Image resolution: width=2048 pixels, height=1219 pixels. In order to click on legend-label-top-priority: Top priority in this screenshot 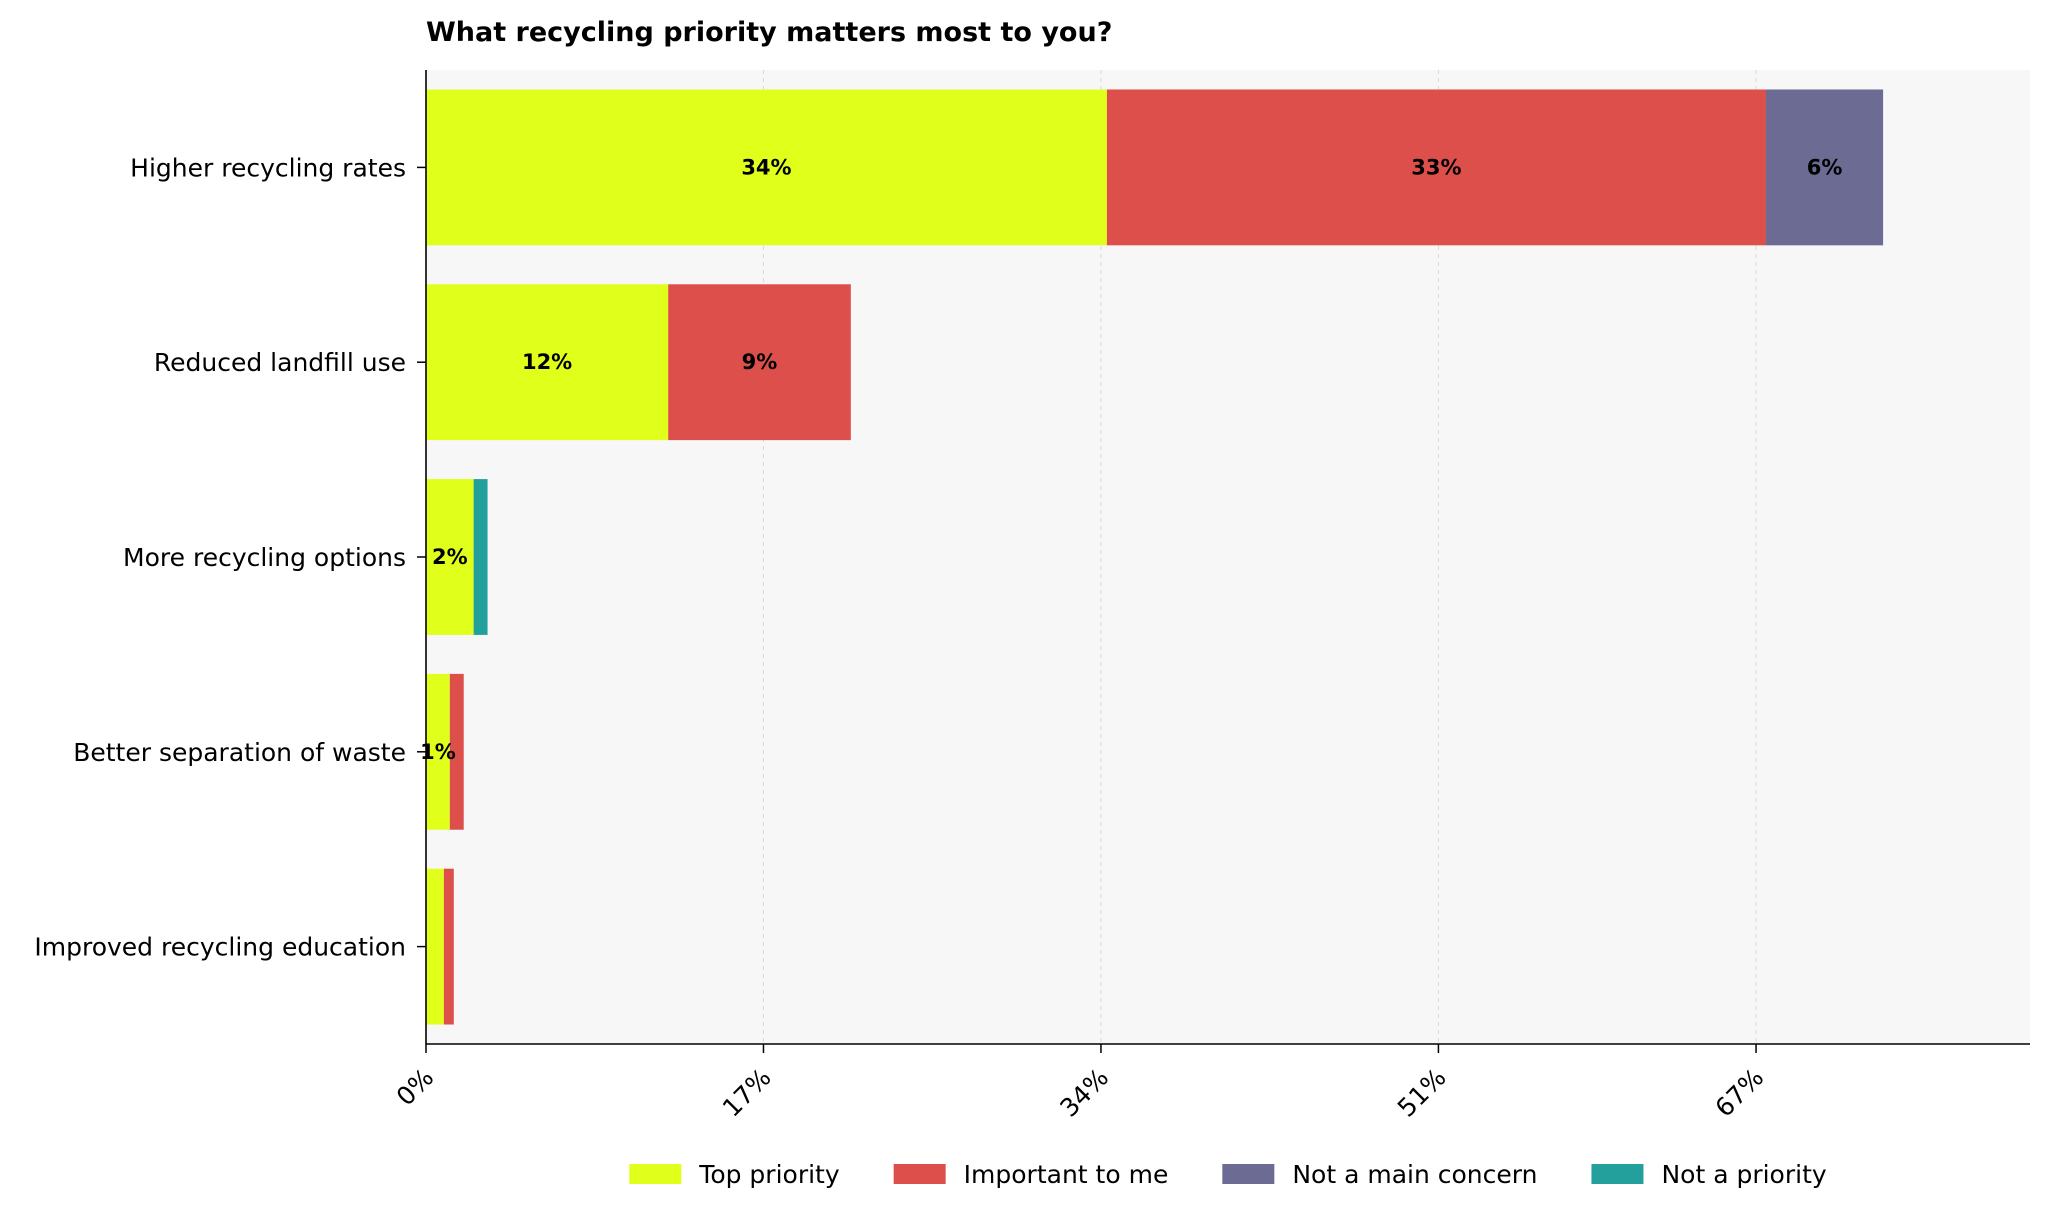, I will do `click(769, 1174)`.